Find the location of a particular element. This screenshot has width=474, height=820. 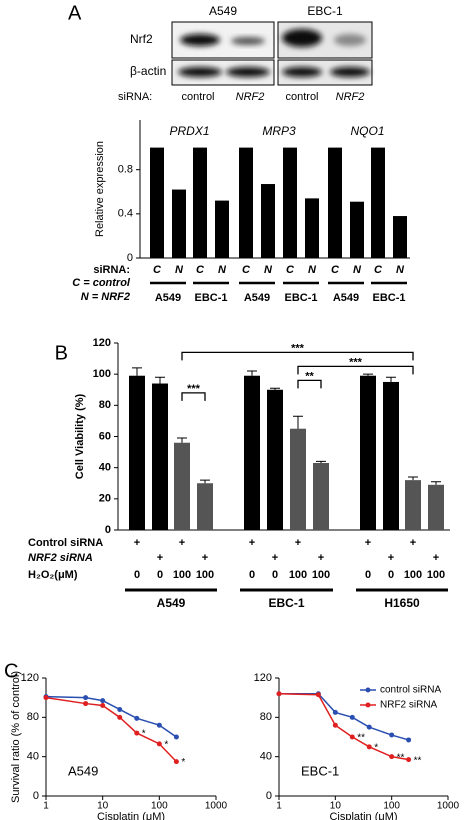

x-tick-label: 1 is located at coordinates (46, 806).